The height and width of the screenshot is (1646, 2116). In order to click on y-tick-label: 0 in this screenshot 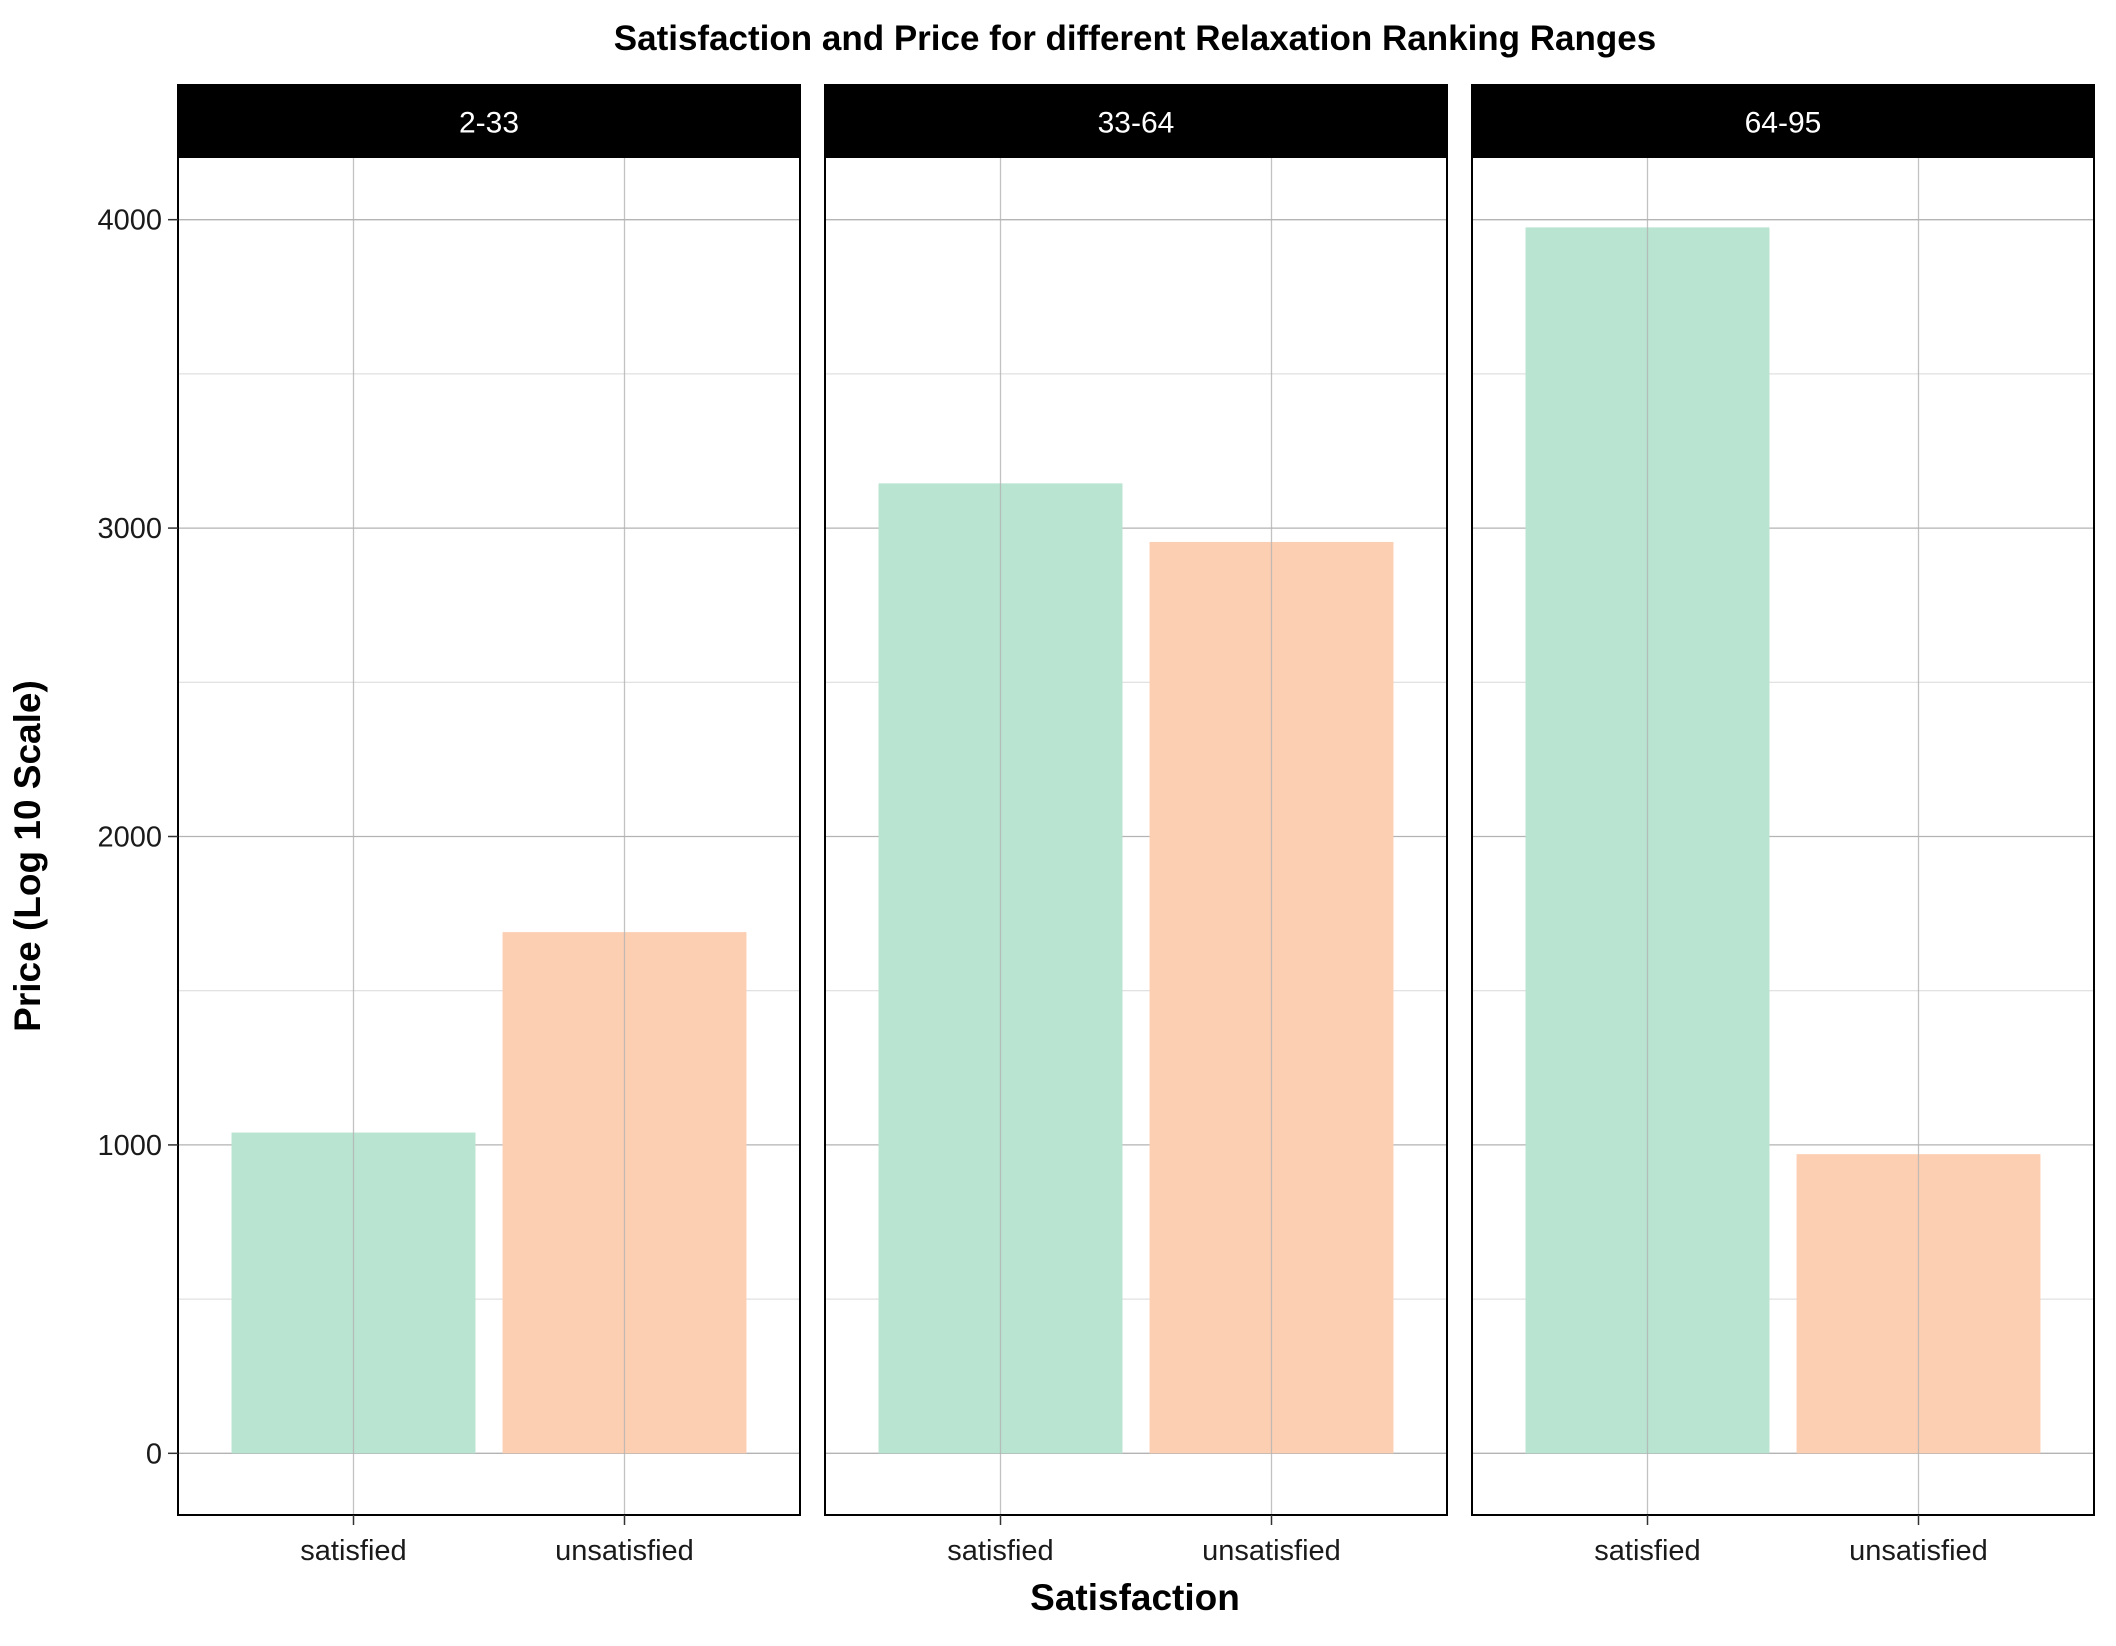, I will do `click(154, 1454)`.